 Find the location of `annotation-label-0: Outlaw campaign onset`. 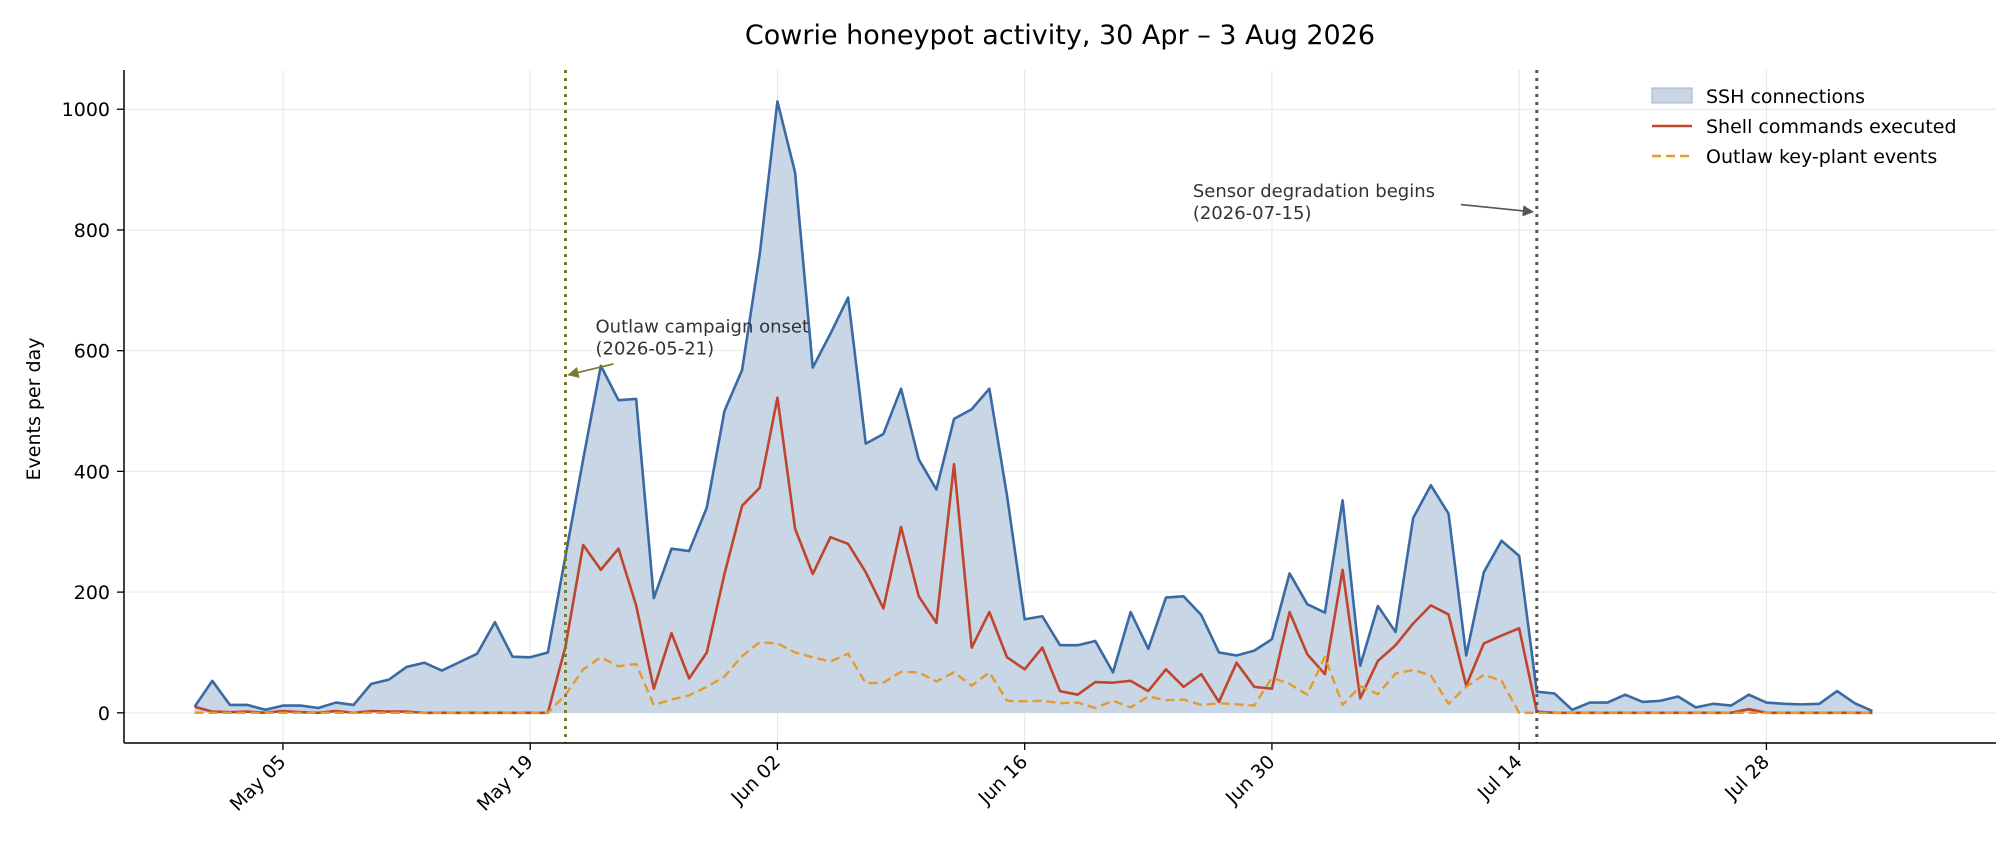

annotation-label-0: Outlaw campaign onset is located at coordinates (703, 327).